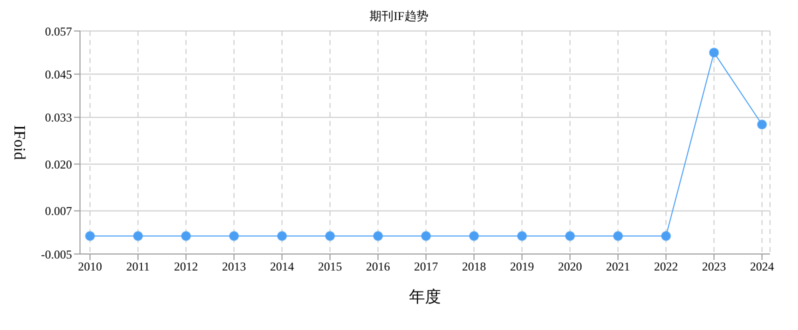  I want to click on x-tick-label: 2016, so click(378, 267).